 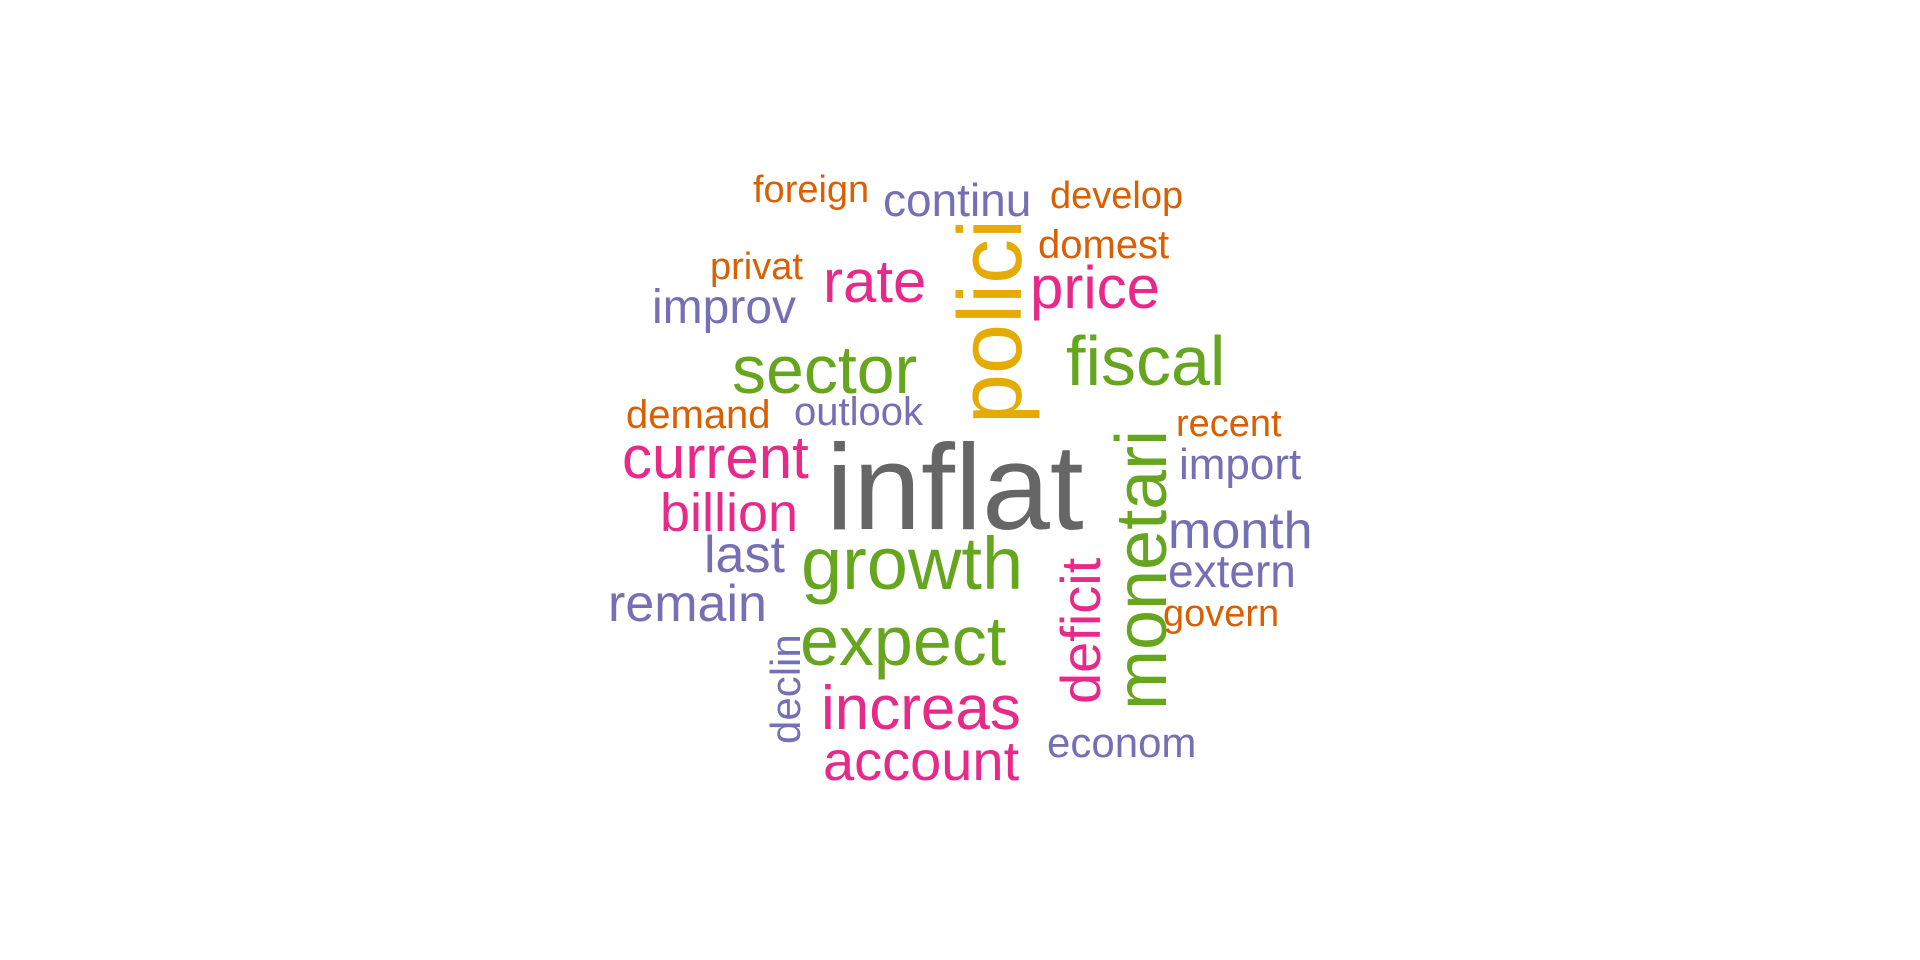 What do you see at coordinates (785, 689) in the screenshot?
I see `word-declin: declin` at bounding box center [785, 689].